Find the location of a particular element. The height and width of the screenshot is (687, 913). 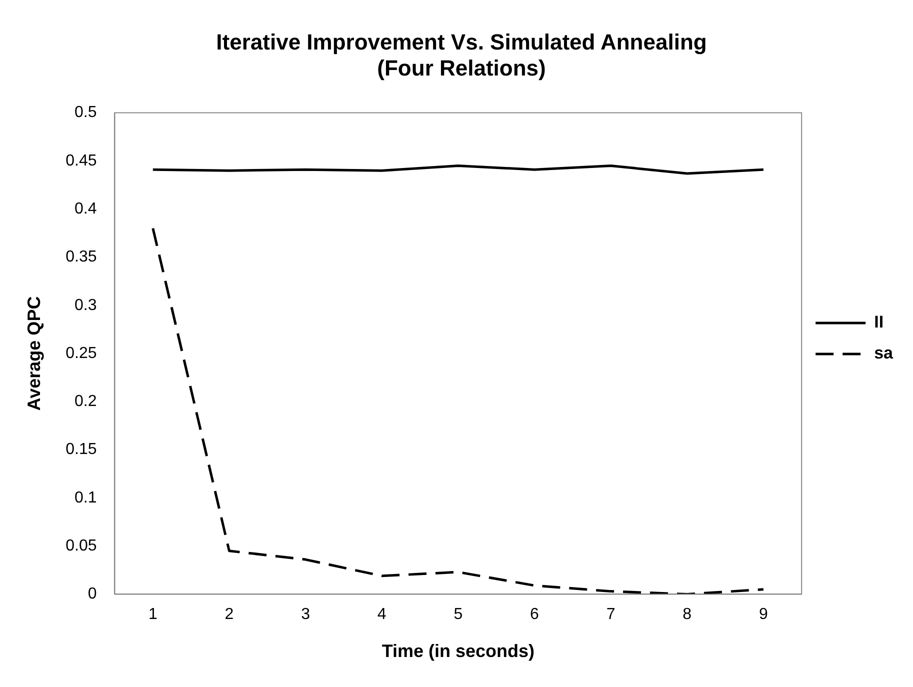

legend-label: sa is located at coordinates (884, 353).